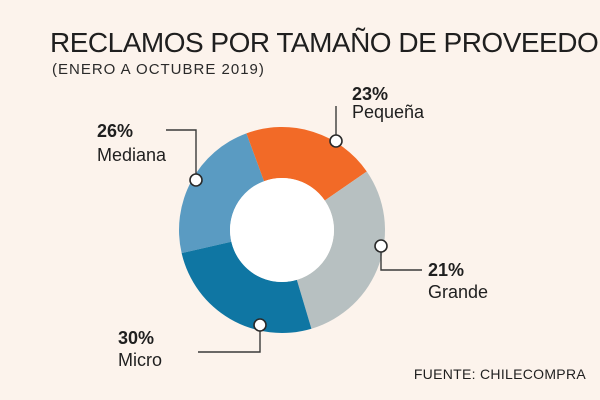  Describe the element at coordinates (246, 287) in the screenshot. I see `slice-mediana` at that location.